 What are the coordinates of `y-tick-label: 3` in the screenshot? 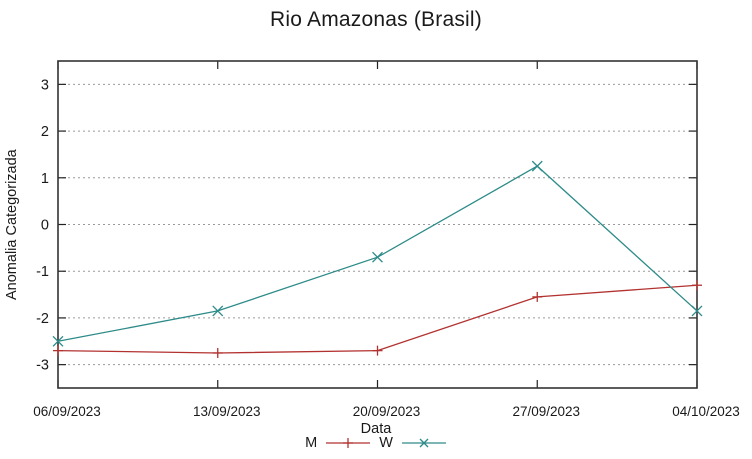 It's located at (45, 85).